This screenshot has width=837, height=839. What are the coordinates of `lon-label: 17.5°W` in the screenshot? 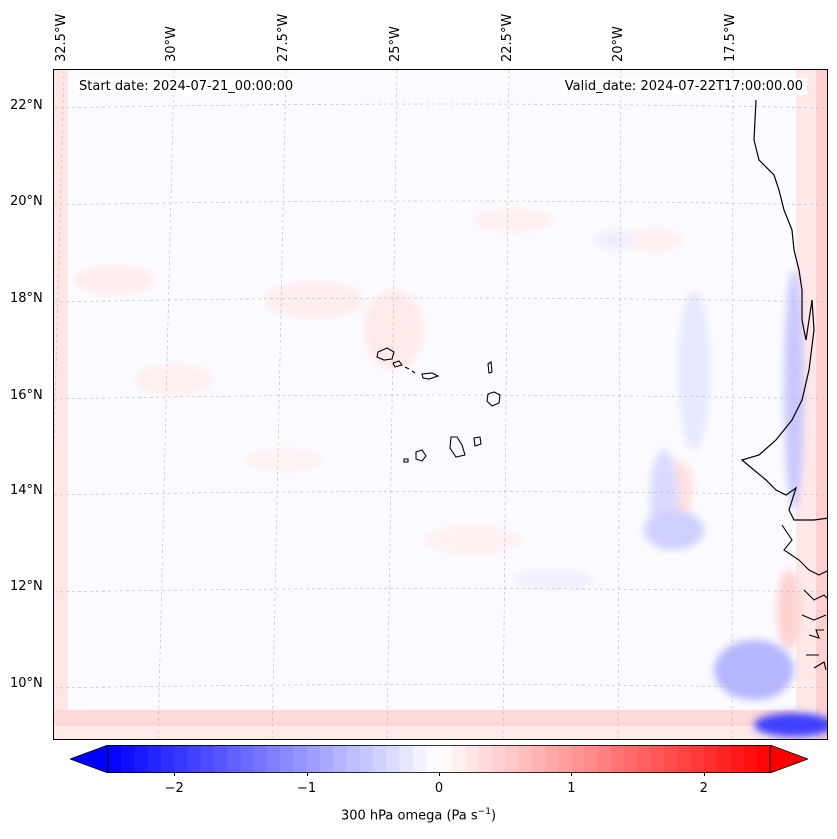 It's located at (730, 37).